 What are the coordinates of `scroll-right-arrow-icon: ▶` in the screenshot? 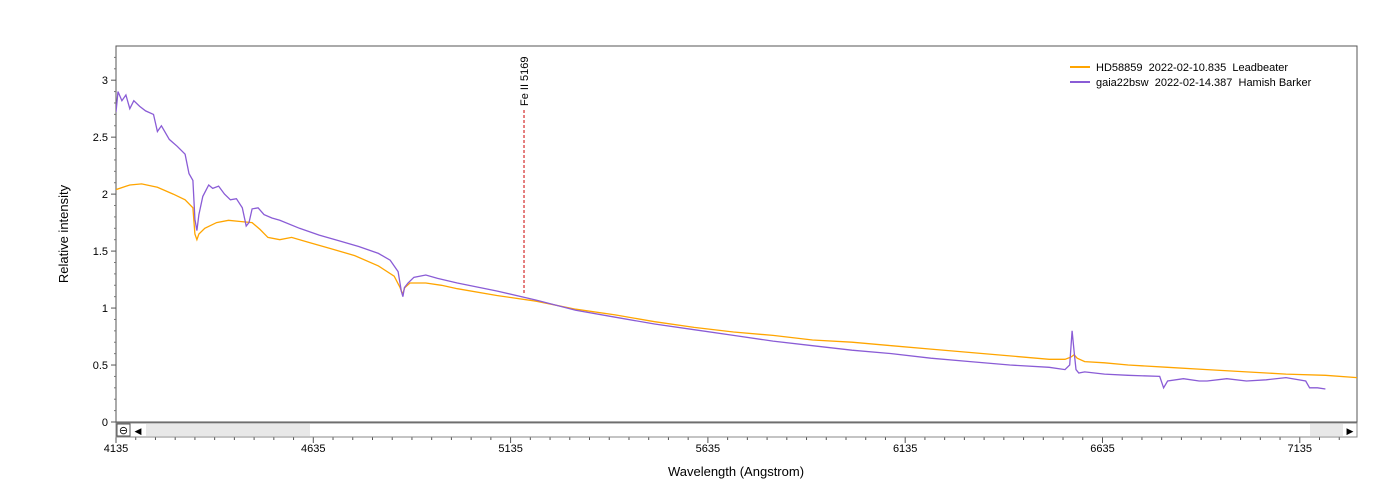 It's located at (1350, 431).